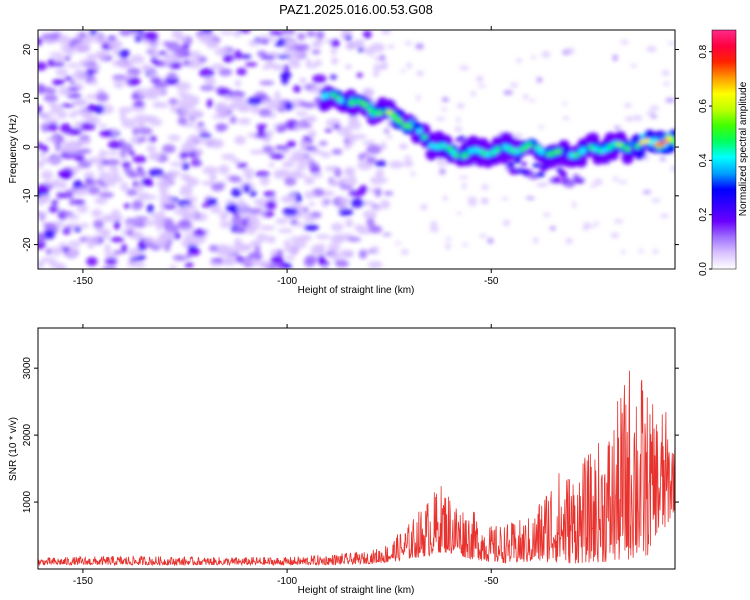 The height and width of the screenshot is (600, 750). I want to click on colorbar-tick-label: 0.8, so click(703, 51).